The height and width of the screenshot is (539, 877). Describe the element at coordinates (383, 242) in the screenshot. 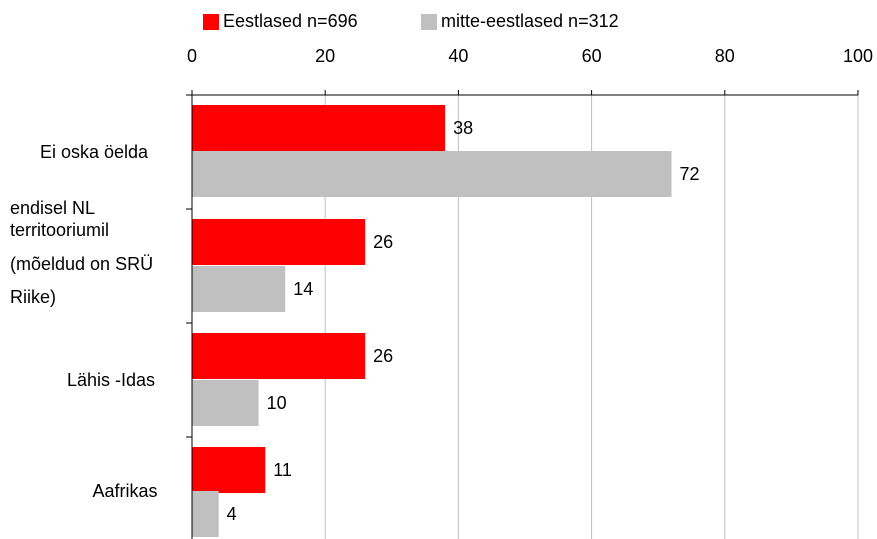

I see `value-label-1-2: 26` at that location.